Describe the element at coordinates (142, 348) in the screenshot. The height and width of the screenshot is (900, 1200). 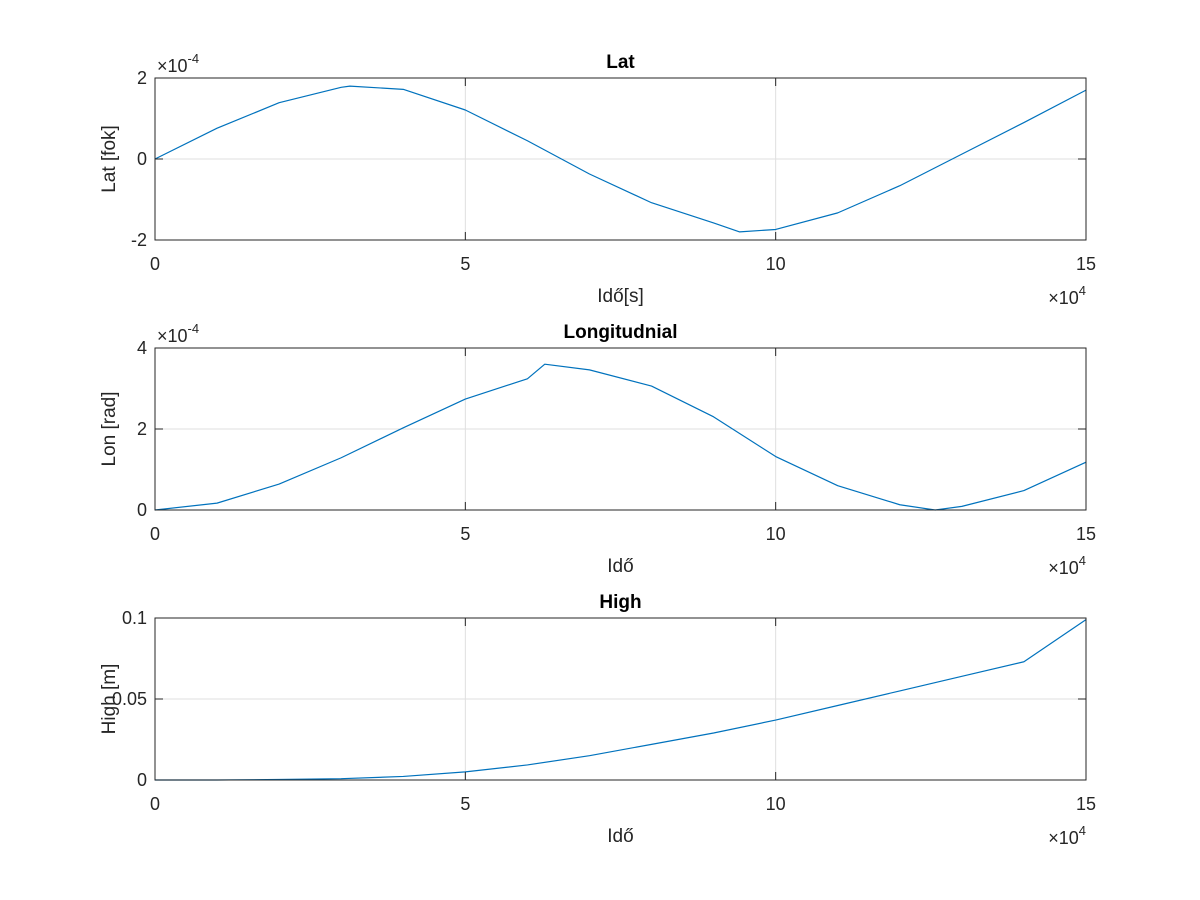
I see `y-tick-label: 4` at that location.